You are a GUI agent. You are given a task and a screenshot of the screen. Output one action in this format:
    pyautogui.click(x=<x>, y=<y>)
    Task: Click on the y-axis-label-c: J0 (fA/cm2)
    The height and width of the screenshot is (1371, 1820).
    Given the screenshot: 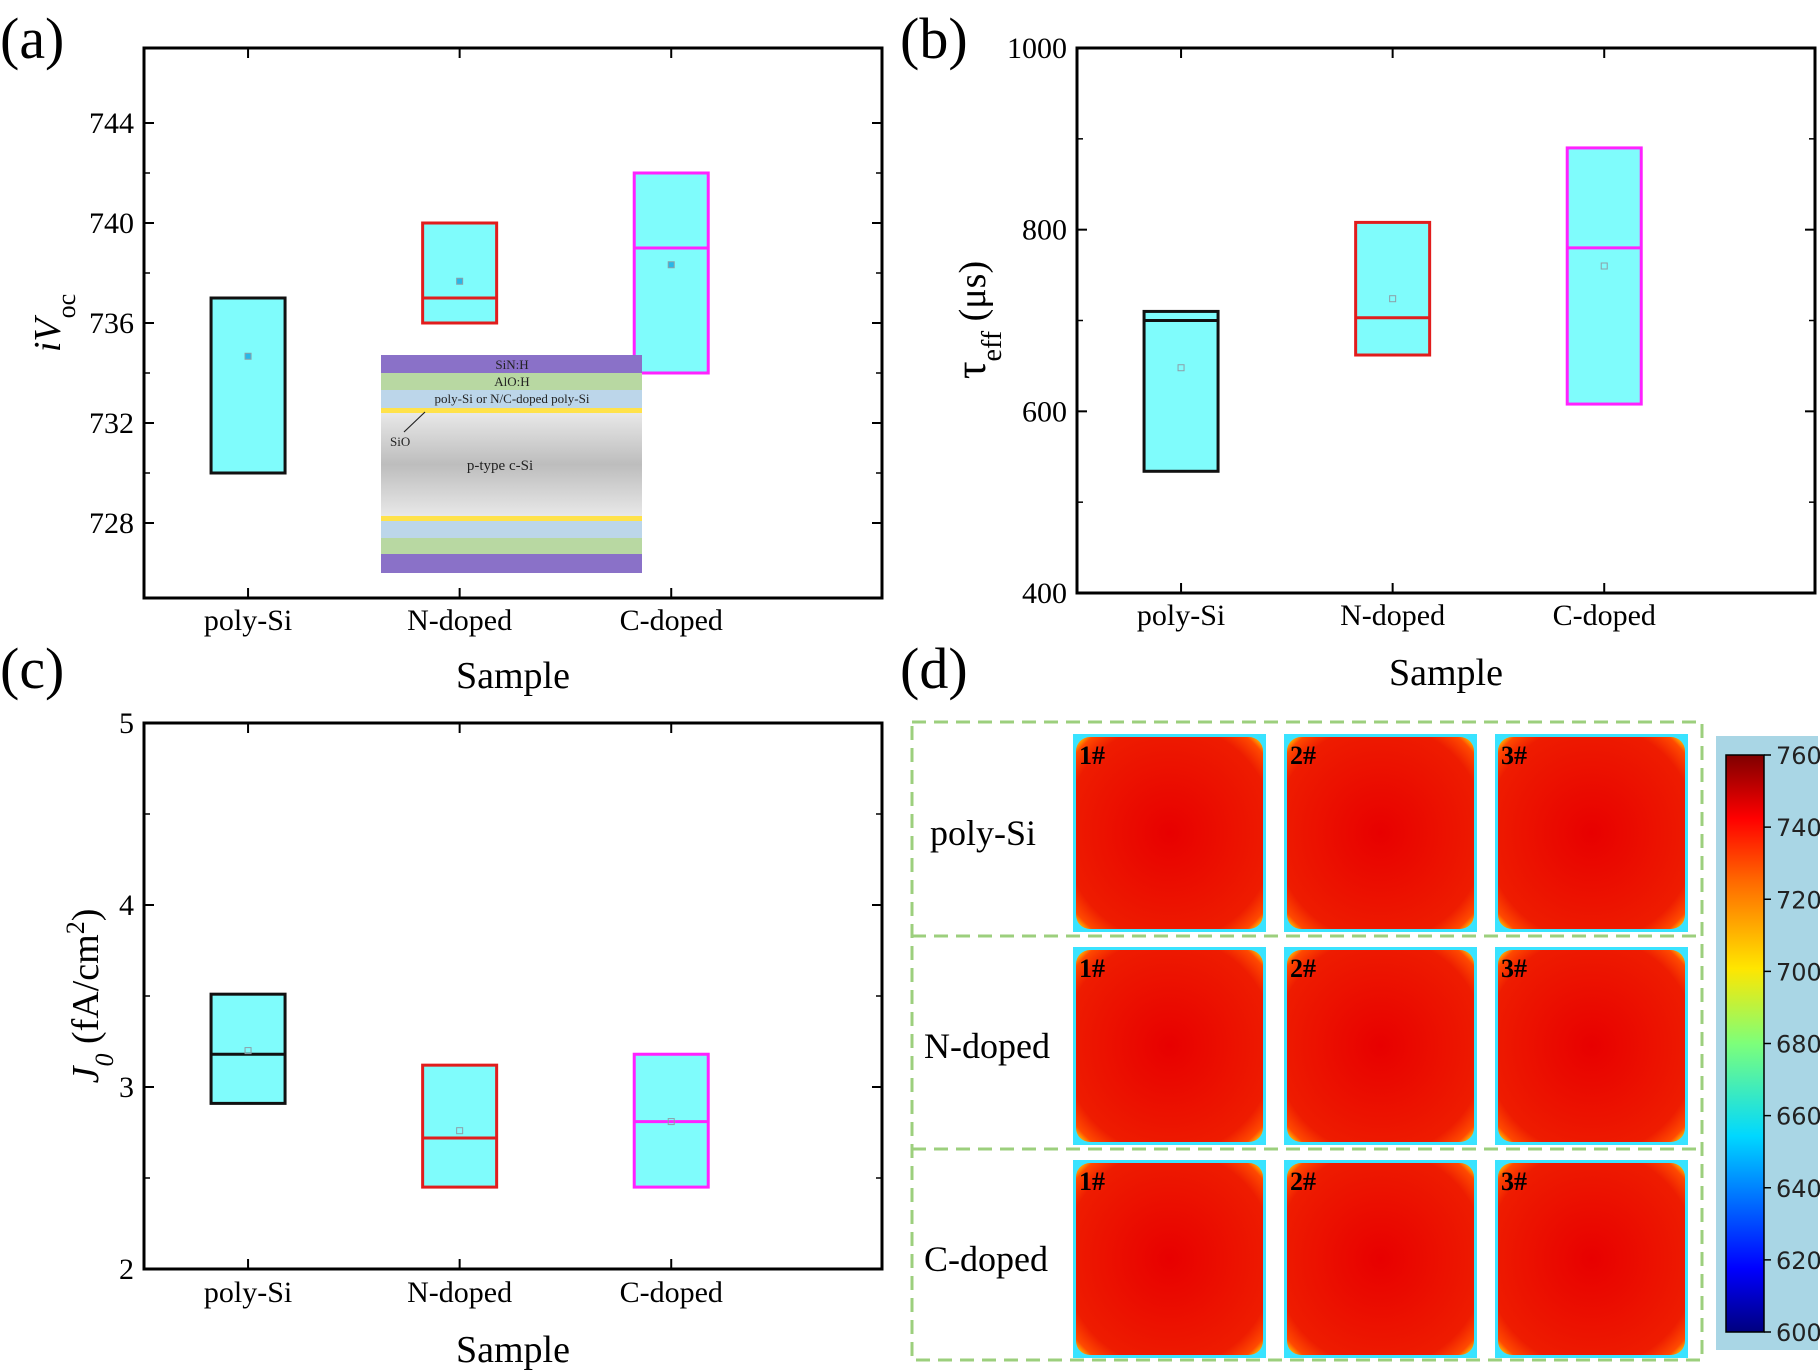 What is the action you would take?
    pyautogui.click(x=90, y=996)
    